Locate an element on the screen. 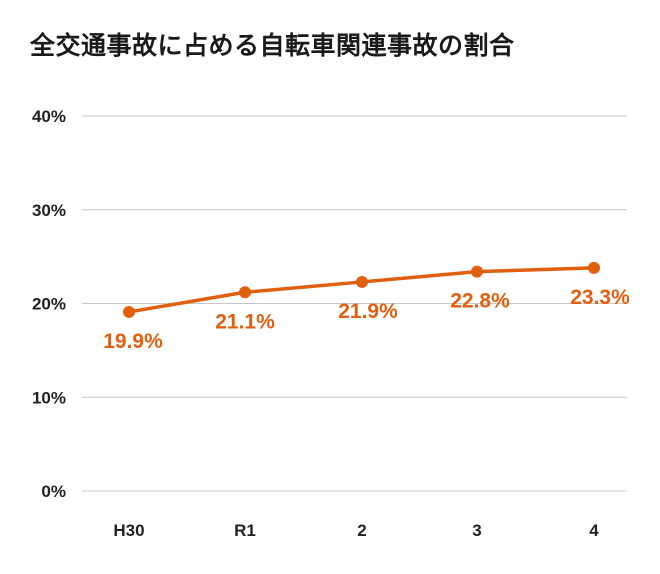 This screenshot has height=574, width=660. y-tick-label: 0% is located at coordinates (53, 491).